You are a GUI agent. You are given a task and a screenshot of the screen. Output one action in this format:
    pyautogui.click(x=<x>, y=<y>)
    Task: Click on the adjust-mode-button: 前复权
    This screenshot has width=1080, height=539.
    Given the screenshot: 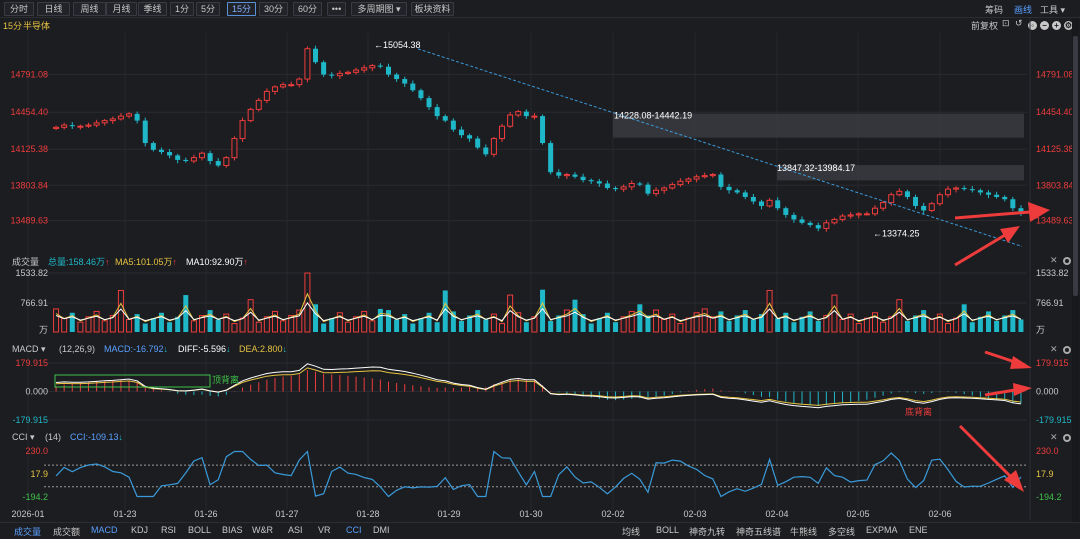 What is the action you would take?
    pyautogui.click(x=985, y=26)
    